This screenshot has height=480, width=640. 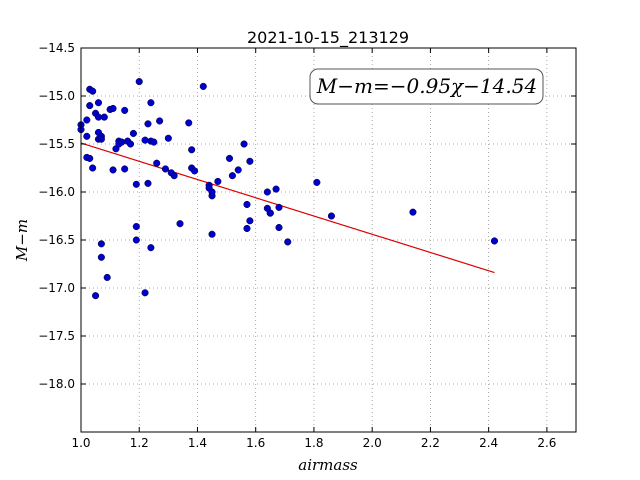 What do you see at coordinates (488, 443) in the screenshot?
I see `x-tick-label: 2.4` at bounding box center [488, 443].